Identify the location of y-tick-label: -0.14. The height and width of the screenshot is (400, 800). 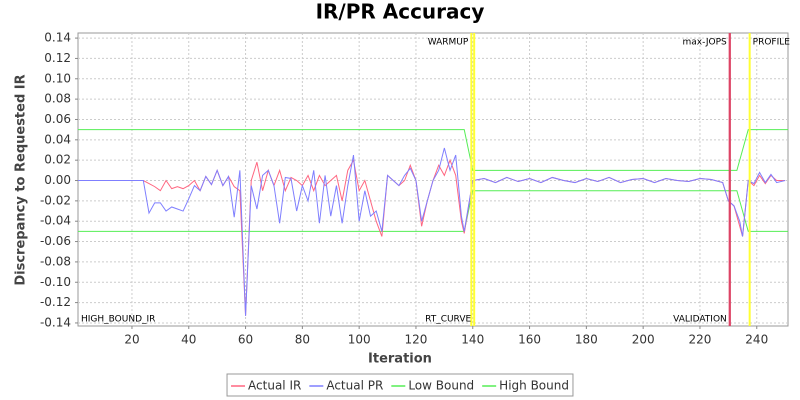
(55, 322).